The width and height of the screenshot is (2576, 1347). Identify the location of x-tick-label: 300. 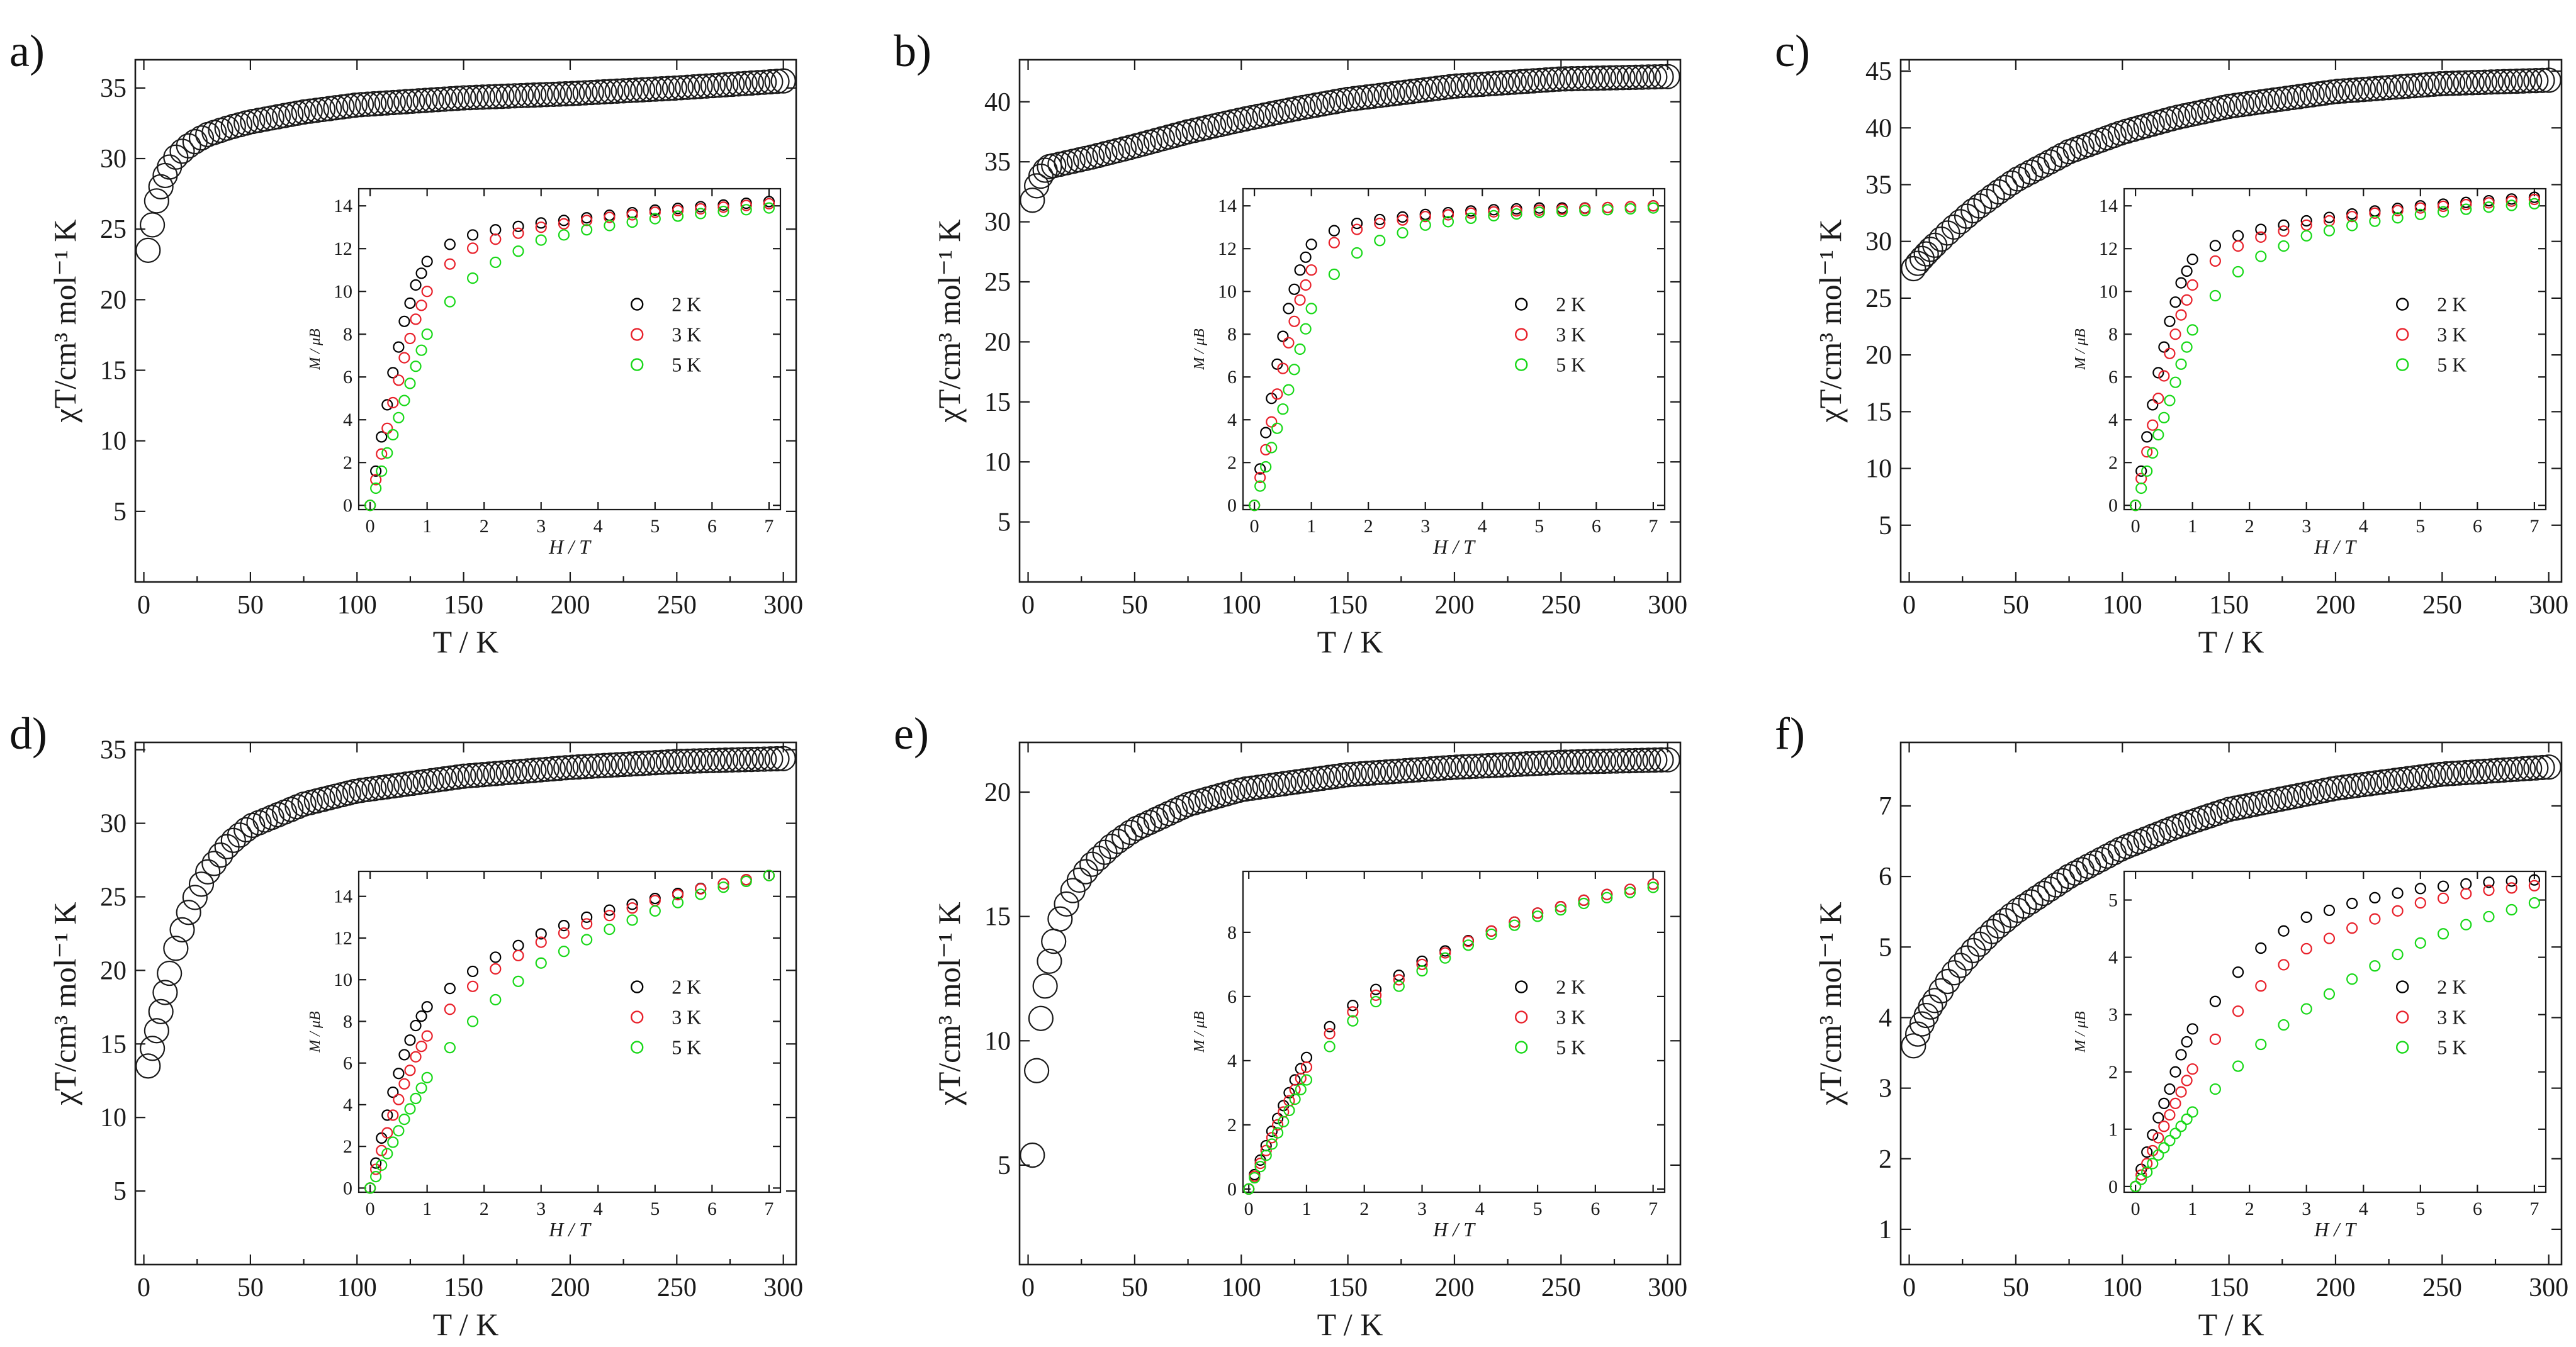
(2548, 1287).